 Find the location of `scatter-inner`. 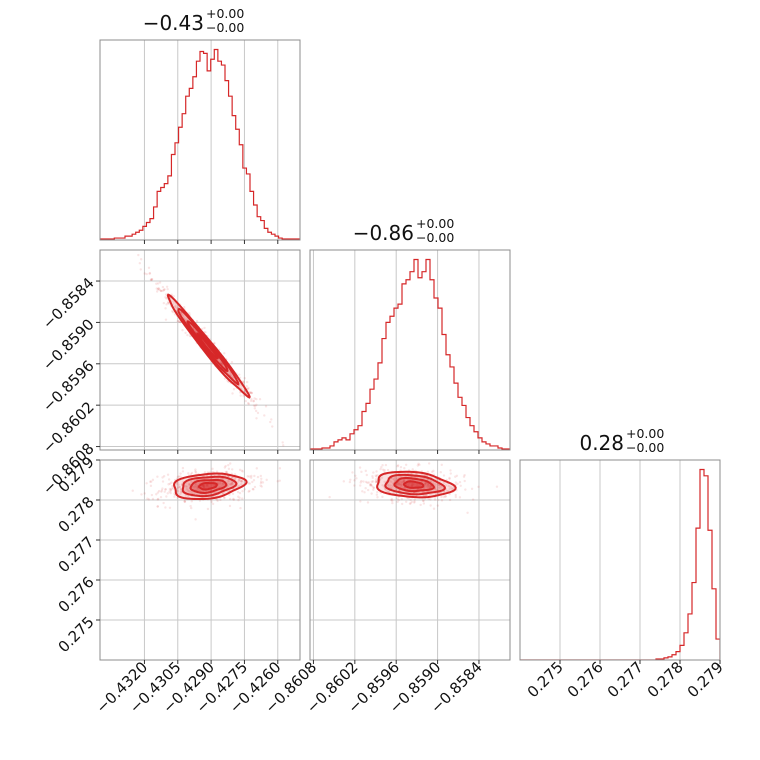

scatter-inner is located at coordinates (200, 350).